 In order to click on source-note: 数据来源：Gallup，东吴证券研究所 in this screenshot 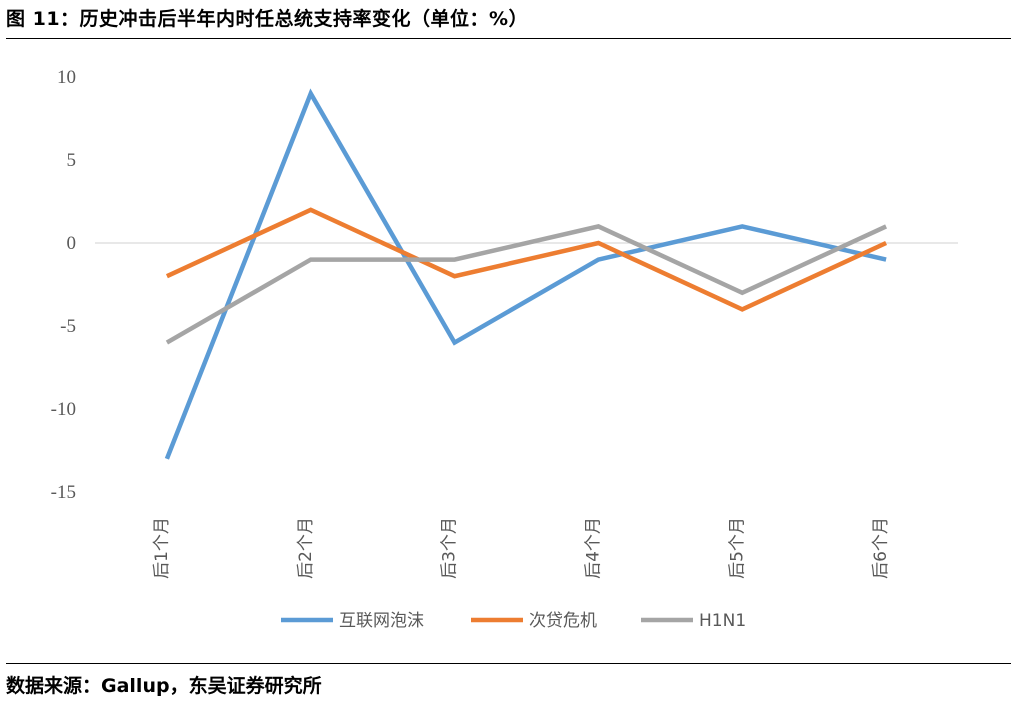, I will do `click(164, 686)`.